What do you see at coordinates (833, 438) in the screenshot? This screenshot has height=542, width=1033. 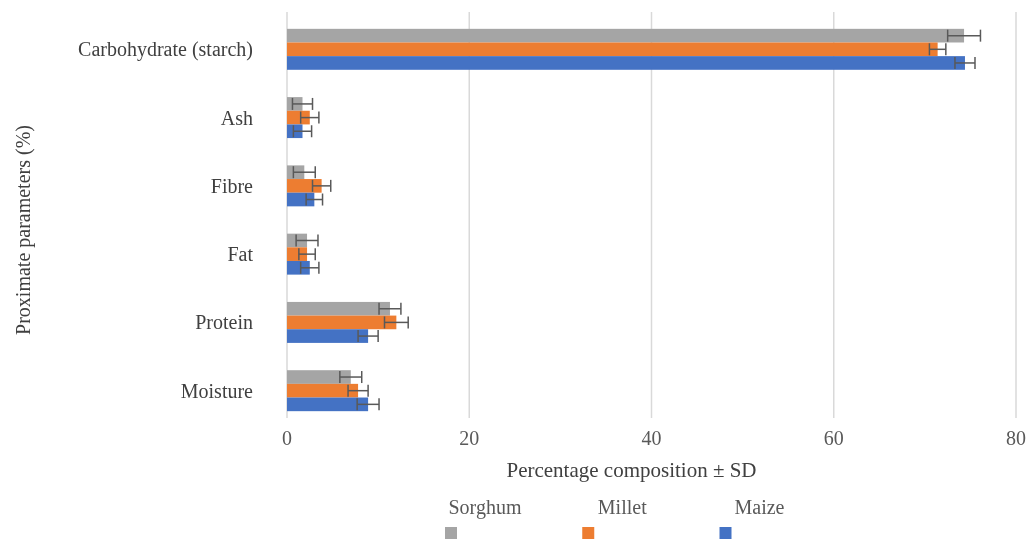 I see `x-tick-label: 60` at bounding box center [833, 438].